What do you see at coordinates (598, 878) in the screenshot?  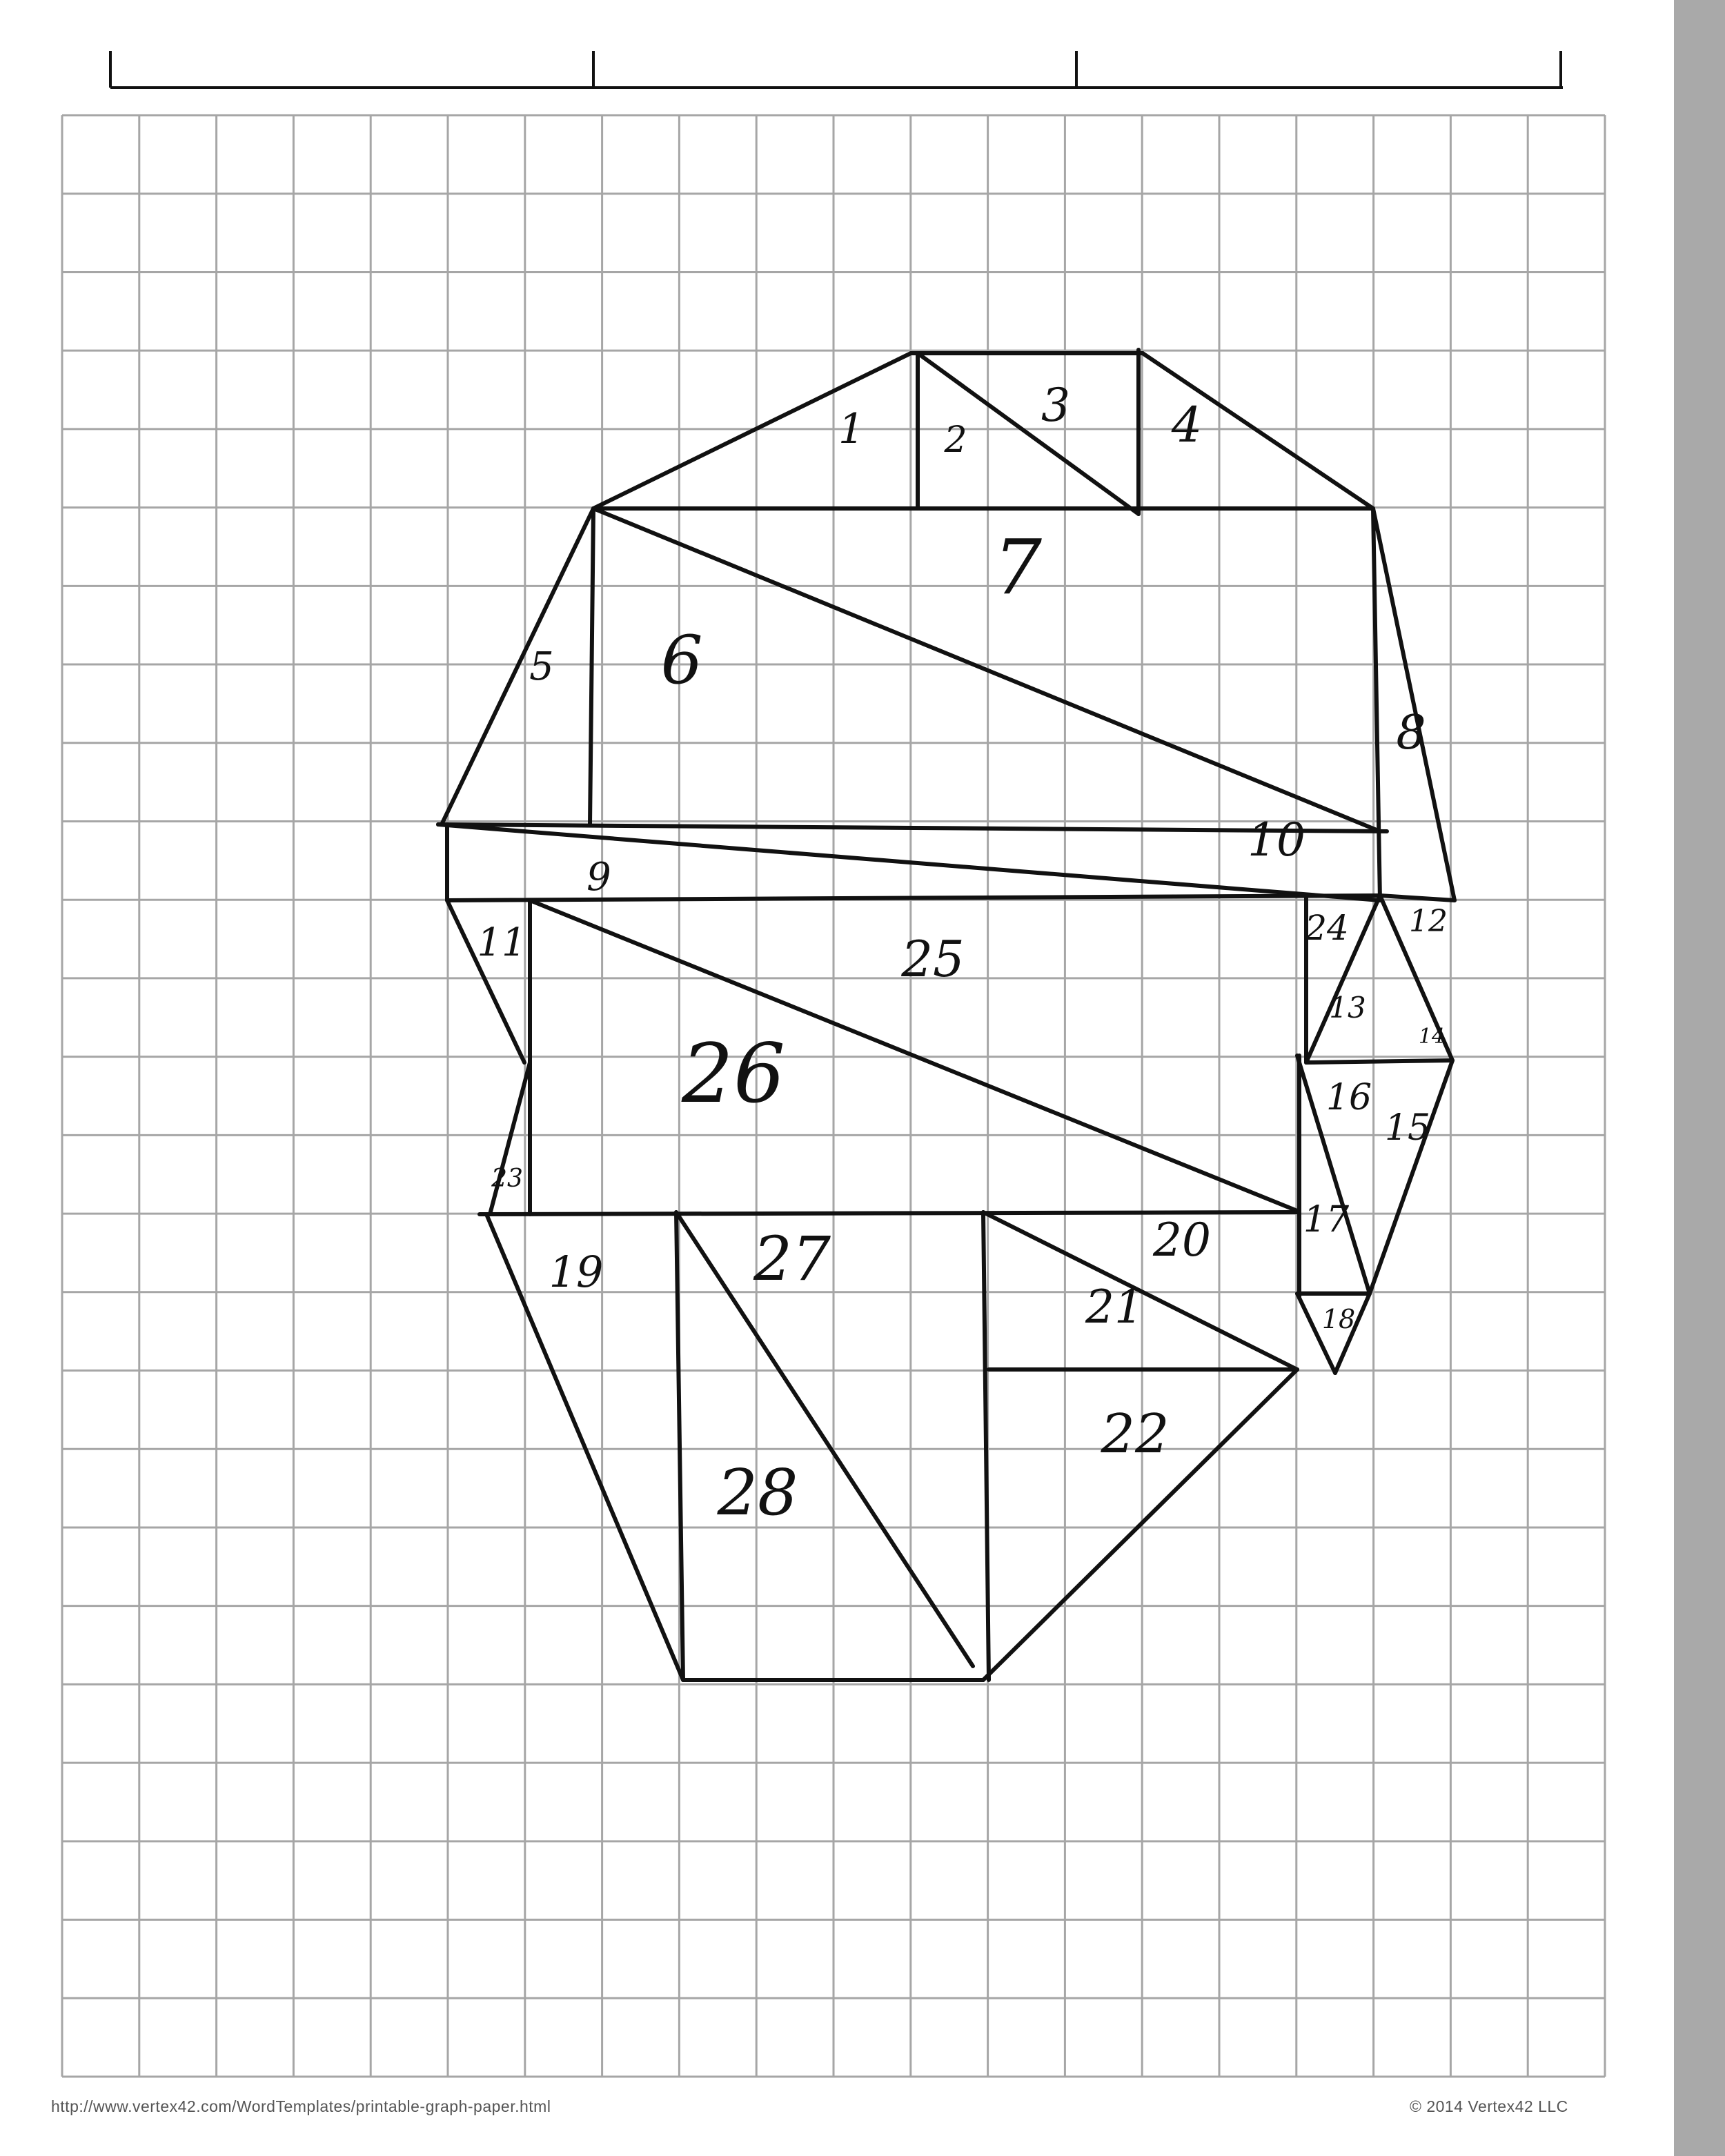 I see `region-label-9: 9` at bounding box center [598, 878].